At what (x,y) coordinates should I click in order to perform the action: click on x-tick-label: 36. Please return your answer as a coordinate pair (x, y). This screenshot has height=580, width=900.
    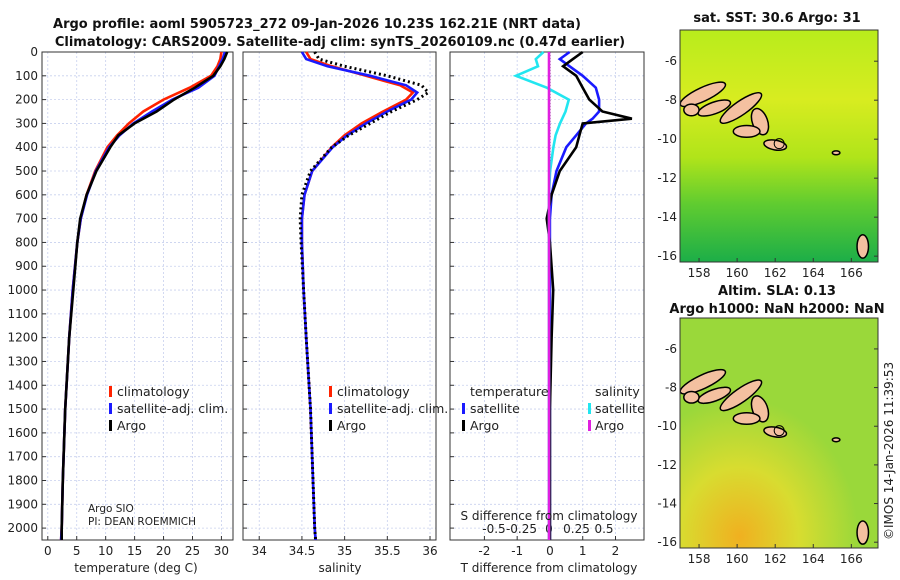
    Looking at the image, I should click on (429, 551).